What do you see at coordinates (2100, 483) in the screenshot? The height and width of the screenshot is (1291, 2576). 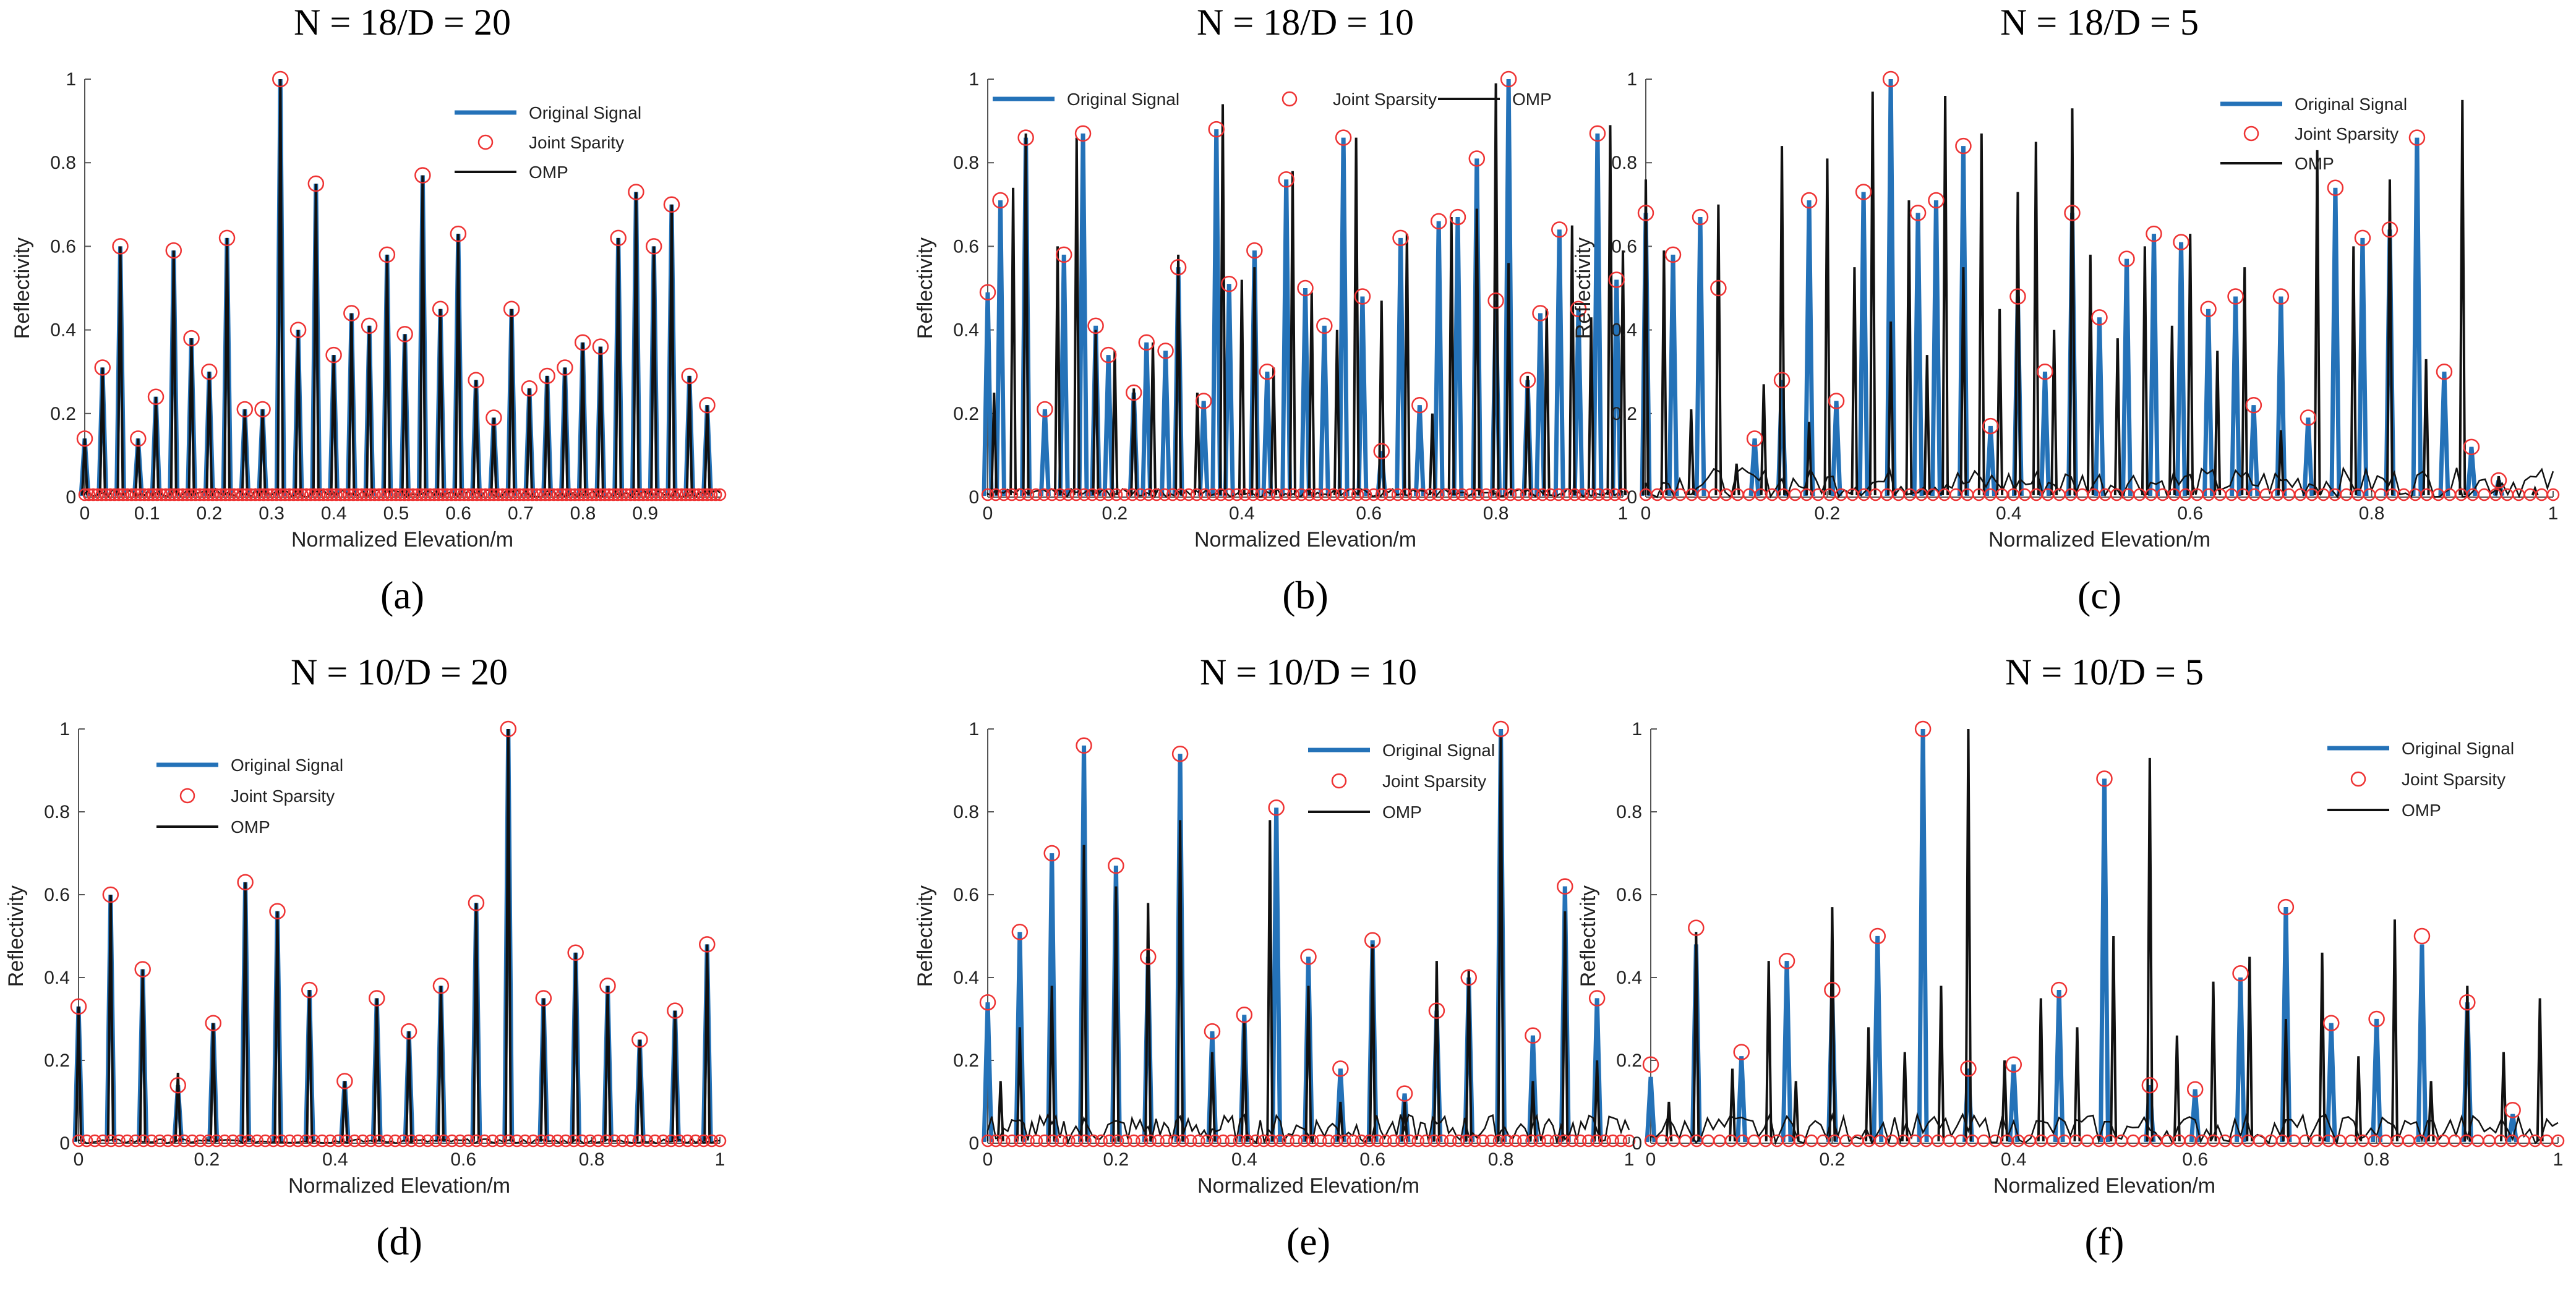 I see `omp-baseline-noise` at bounding box center [2100, 483].